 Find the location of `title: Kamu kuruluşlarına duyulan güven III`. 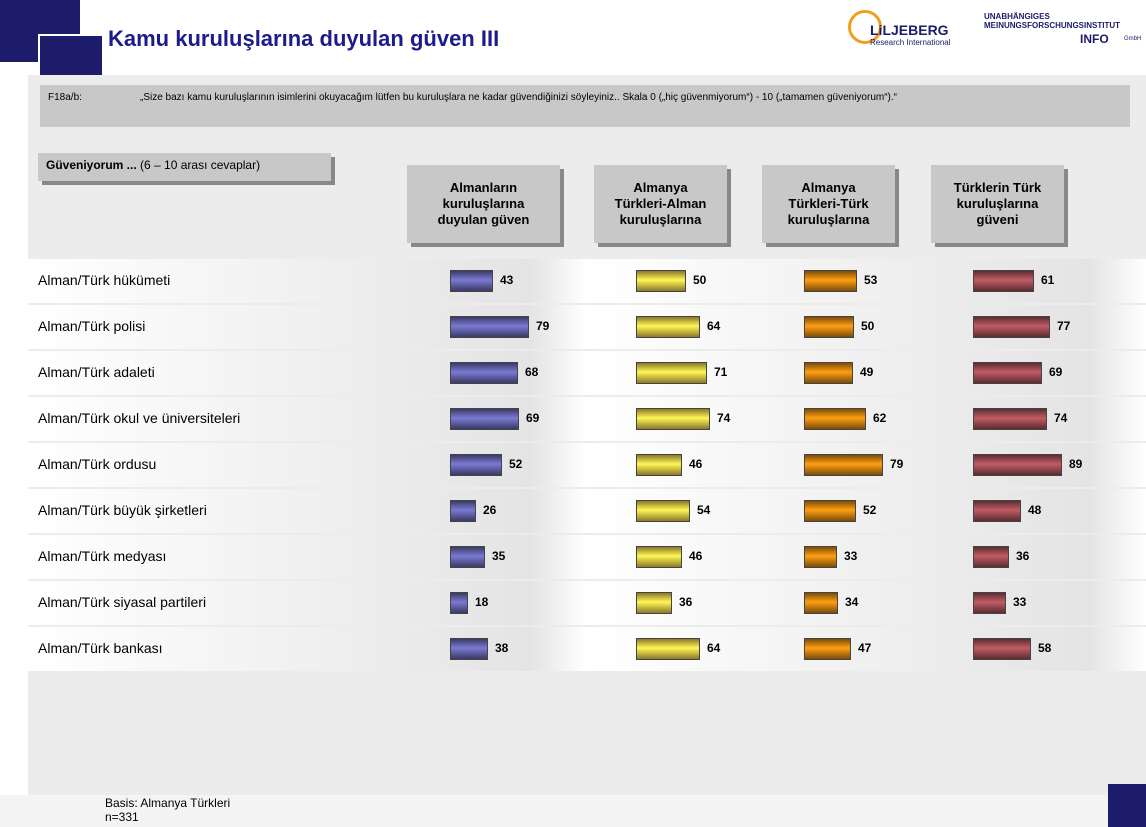

title: Kamu kuruluşlarına duyulan güven III is located at coordinates (304, 38).